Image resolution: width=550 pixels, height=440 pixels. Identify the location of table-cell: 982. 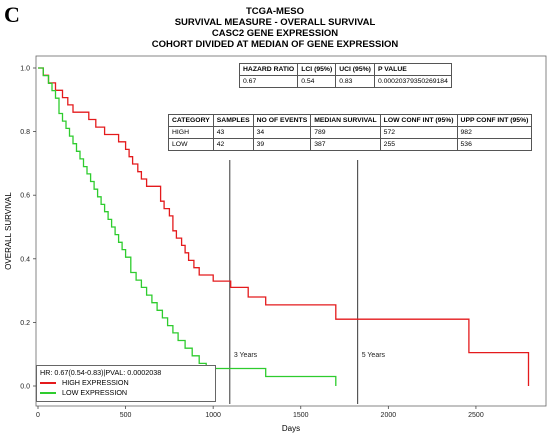
(494, 132).